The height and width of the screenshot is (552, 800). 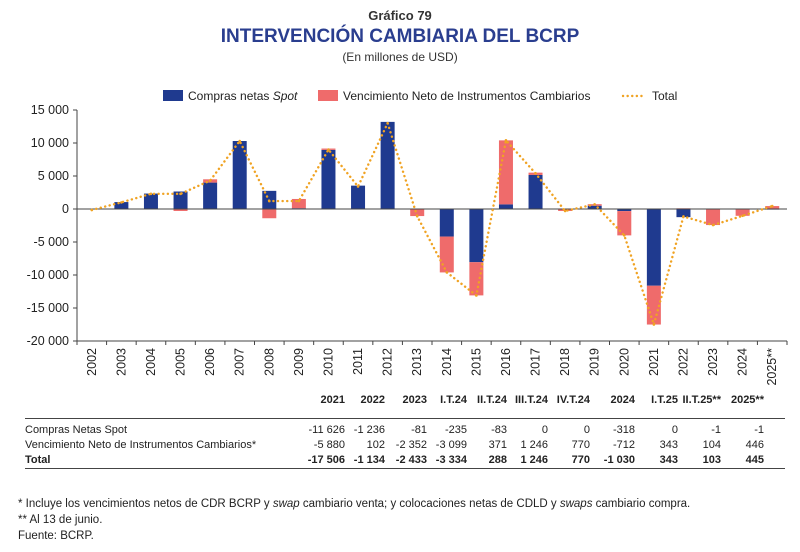 I want to click on table-column-header: I.T.25, so click(x=664, y=400).